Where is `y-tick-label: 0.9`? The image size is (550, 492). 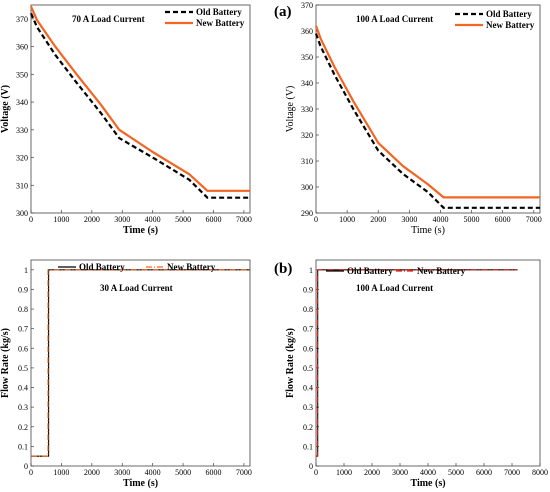
y-tick-label: 0.9 is located at coordinates (308, 289).